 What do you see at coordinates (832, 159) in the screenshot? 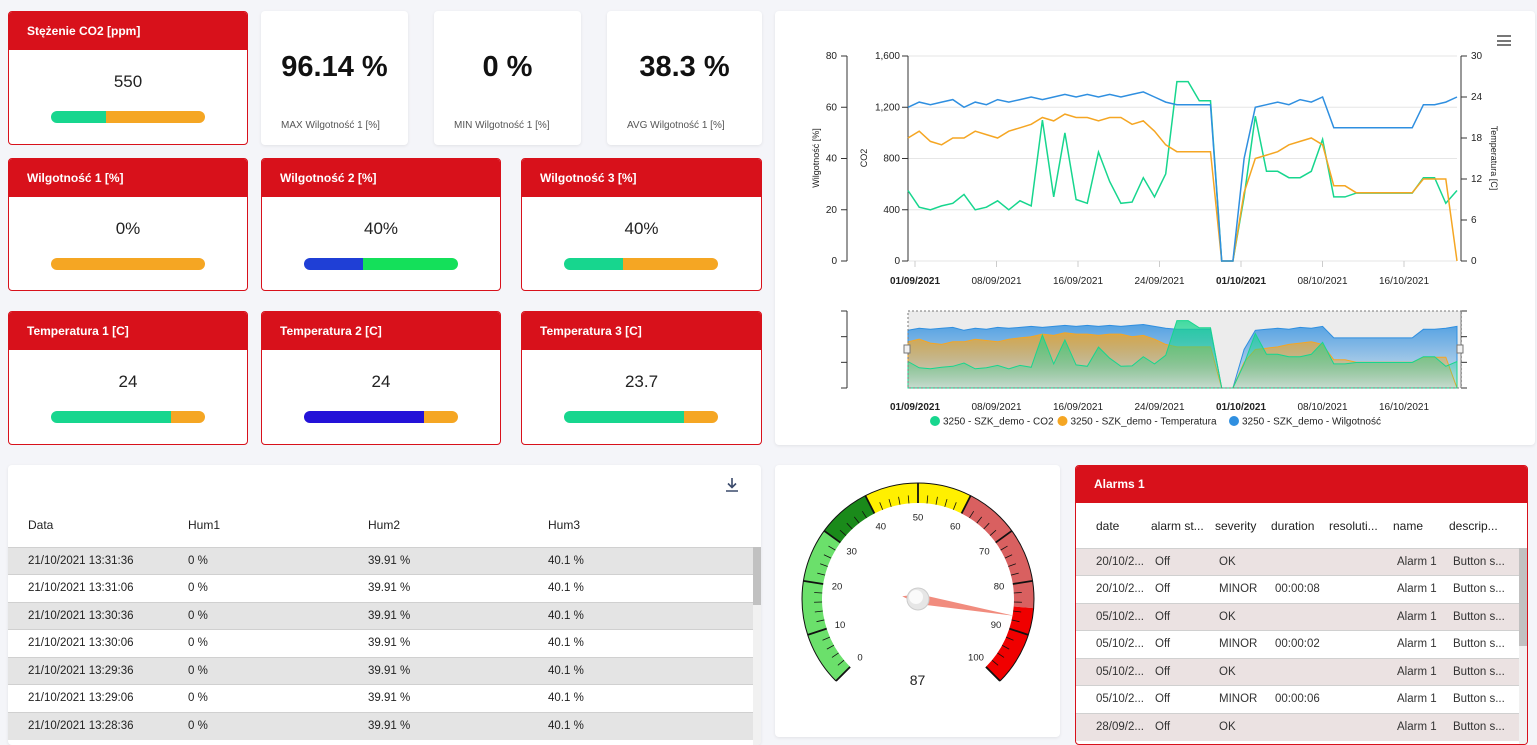
I see `humidity-tick-label: 40` at bounding box center [832, 159].